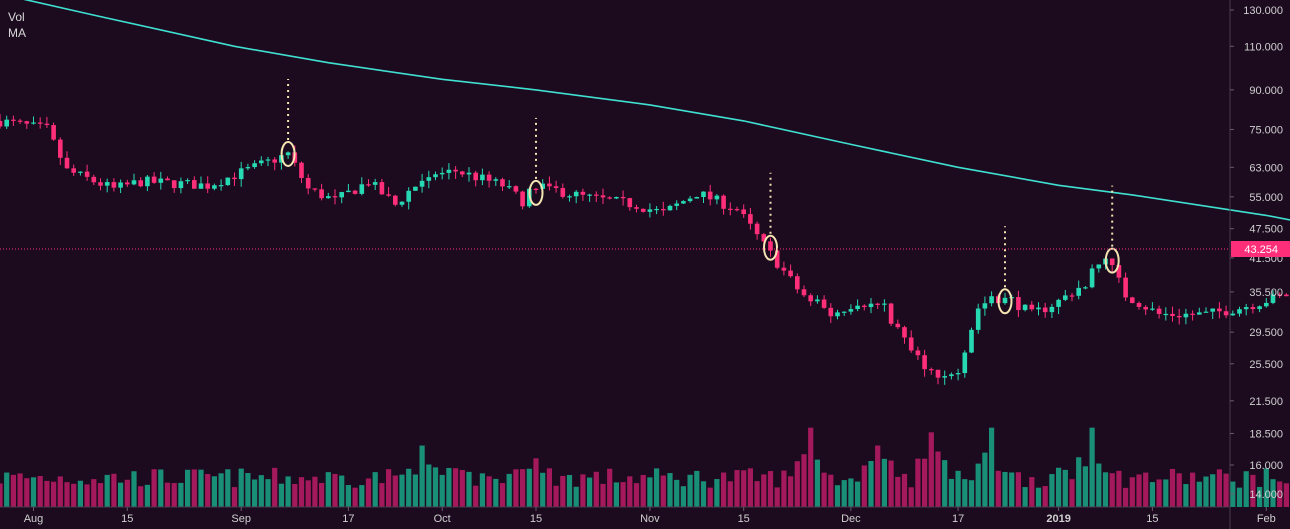 Image resolution: width=1290 pixels, height=529 pixels. I want to click on indicator-legend: Vol MA, so click(17, 25).